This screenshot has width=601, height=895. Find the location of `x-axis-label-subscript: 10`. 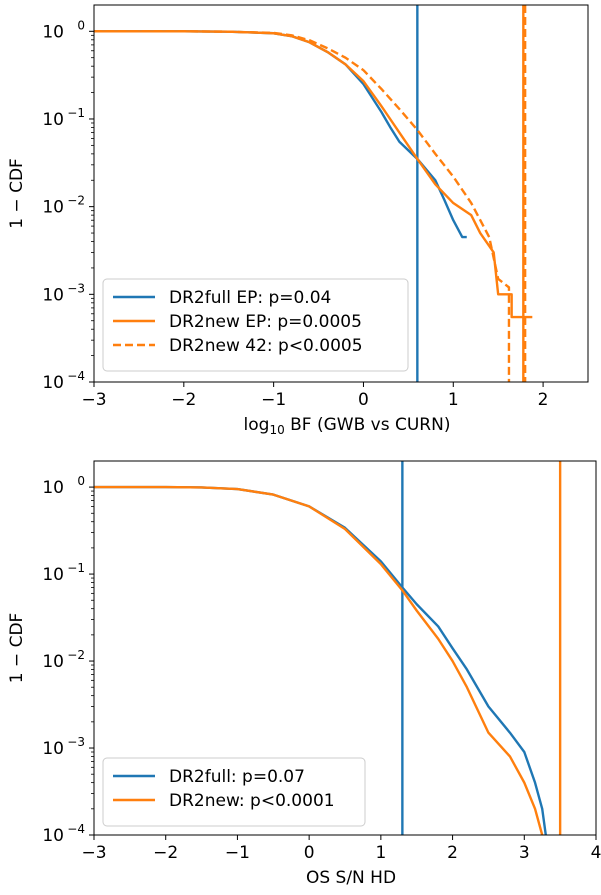

x-axis-label-subscript: 10 is located at coordinates (276, 430).